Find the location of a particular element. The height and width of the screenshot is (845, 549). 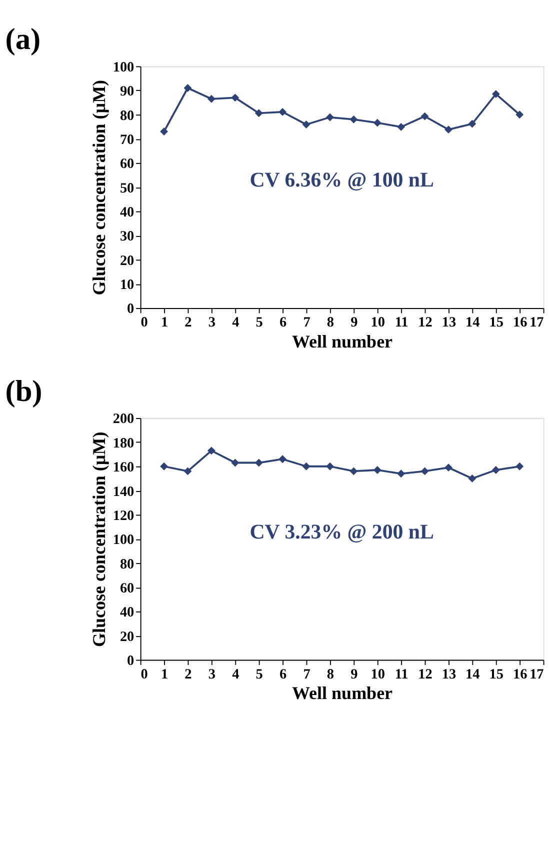

y-tick-label: 90 is located at coordinates (127, 92).